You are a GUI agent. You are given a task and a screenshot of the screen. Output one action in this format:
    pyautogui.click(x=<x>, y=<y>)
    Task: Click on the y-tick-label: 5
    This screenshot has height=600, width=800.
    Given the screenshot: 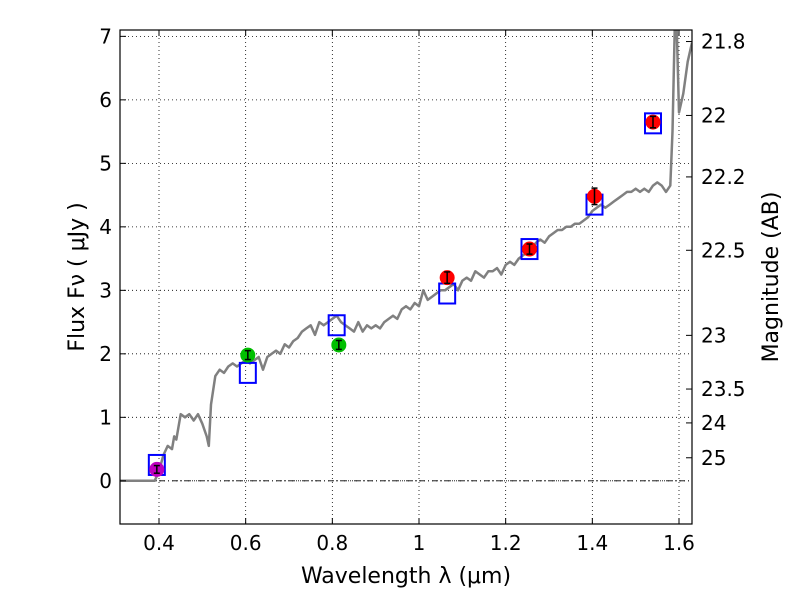 What is the action you would take?
    pyautogui.click(x=105, y=163)
    